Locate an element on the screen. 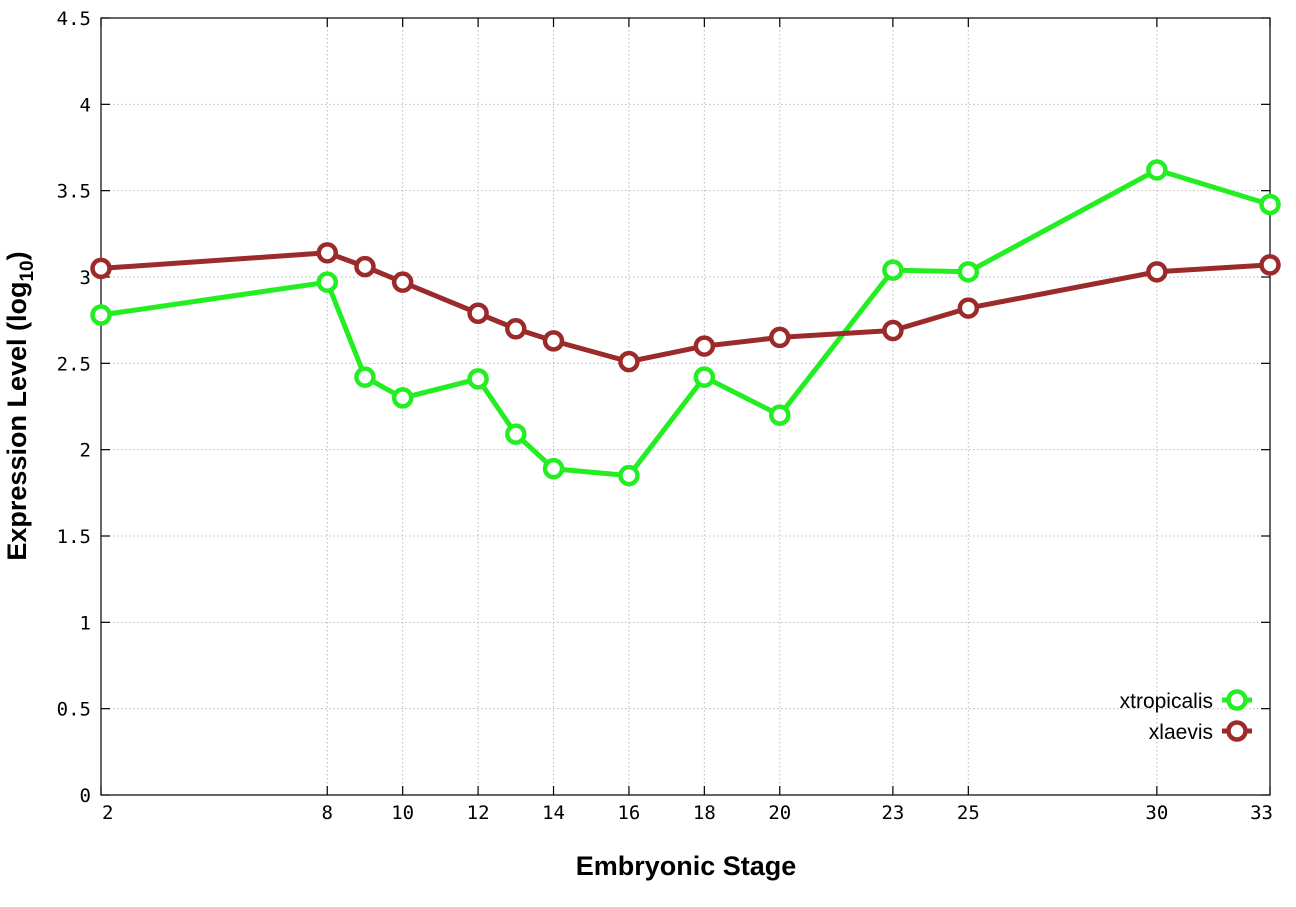 Image resolution: width=1296 pixels, height=907 pixels. series-line-xlaevis is located at coordinates (685, 307).